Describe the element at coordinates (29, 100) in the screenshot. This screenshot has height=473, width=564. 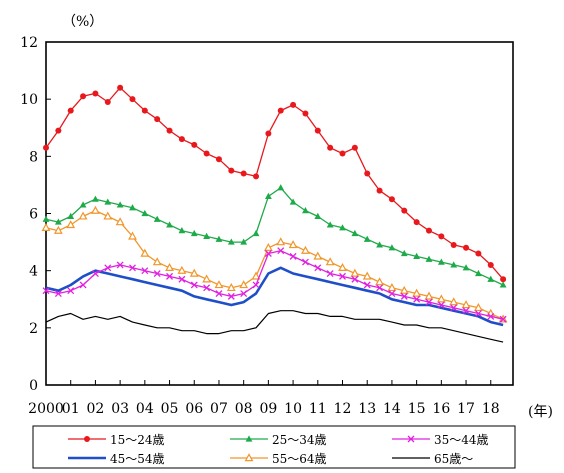
I see `y-tick-label: 10` at that location.